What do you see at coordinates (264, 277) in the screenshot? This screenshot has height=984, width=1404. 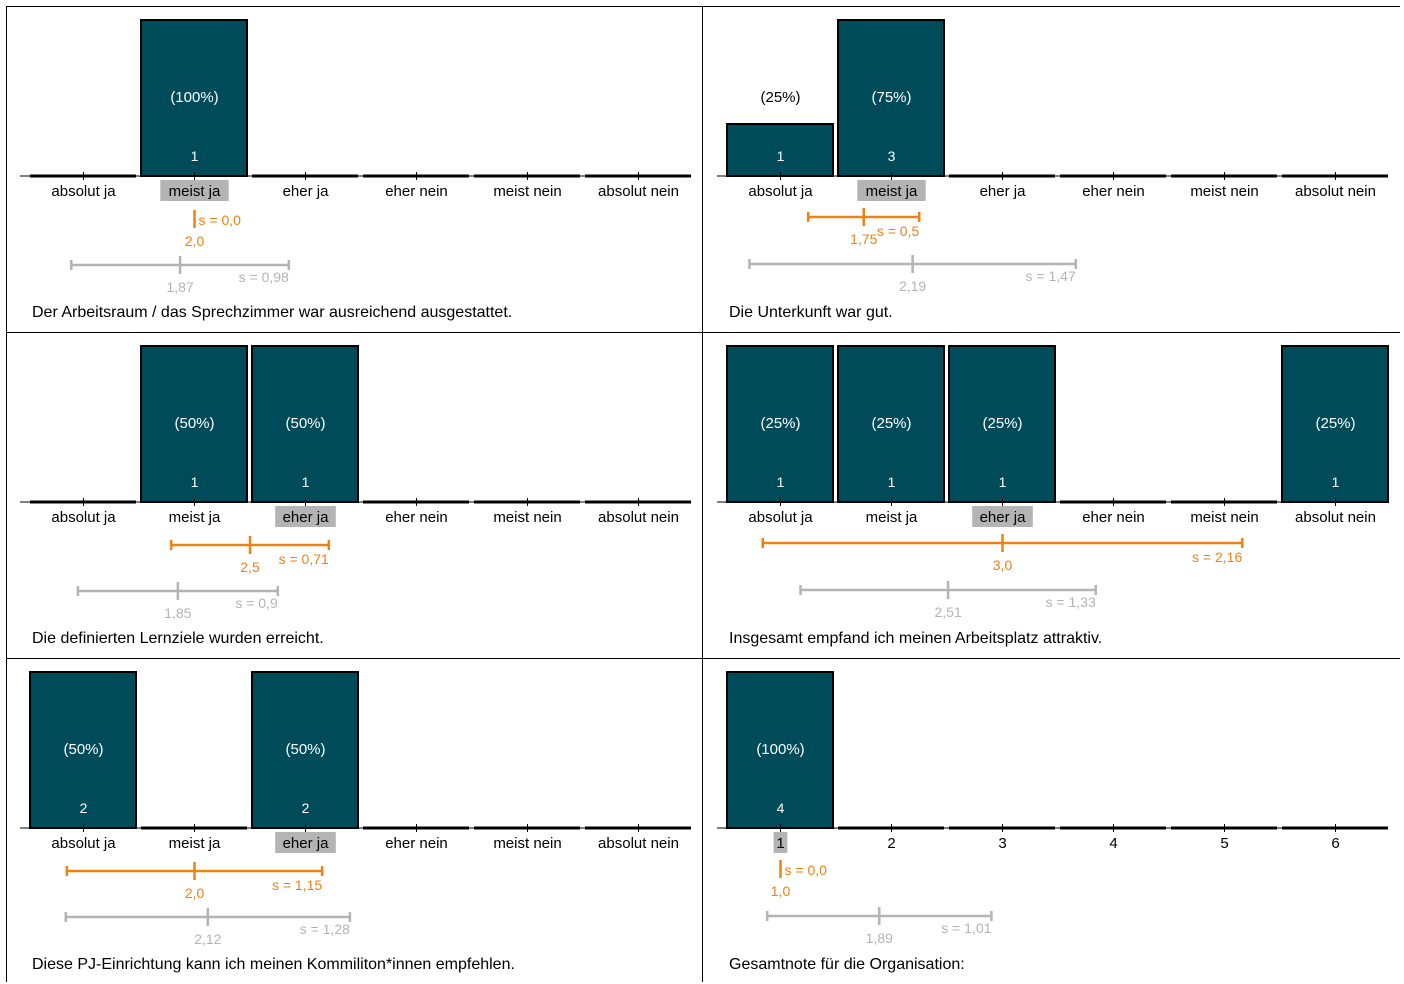 I see `reference-stats-sd-label: s = 0,98` at bounding box center [264, 277].